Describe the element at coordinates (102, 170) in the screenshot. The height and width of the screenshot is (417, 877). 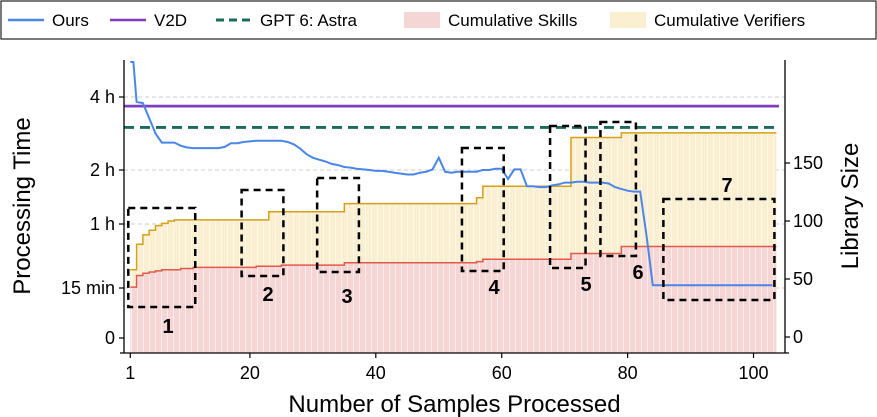
I see `left-tick-label: 2 h` at that location.